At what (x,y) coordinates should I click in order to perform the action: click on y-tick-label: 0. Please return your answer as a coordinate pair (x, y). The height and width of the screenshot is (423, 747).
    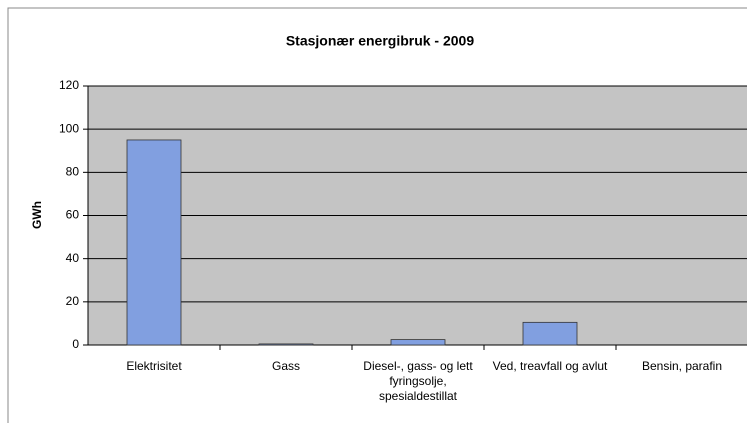
    Looking at the image, I should click on (75, 344).